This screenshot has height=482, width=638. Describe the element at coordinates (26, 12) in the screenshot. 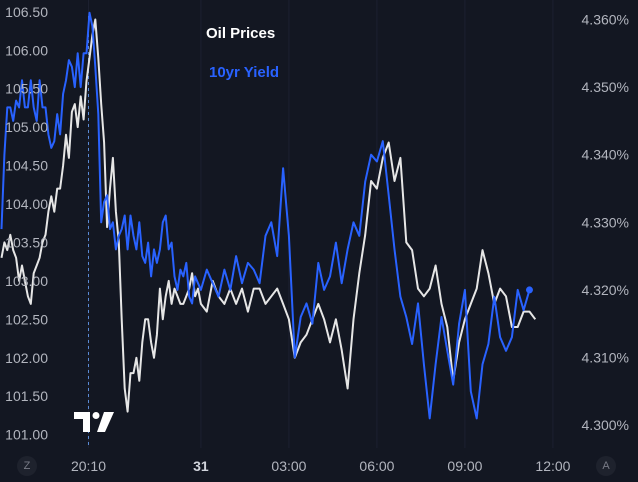

I see `left-axis-tick-label: 106.50` at that location.